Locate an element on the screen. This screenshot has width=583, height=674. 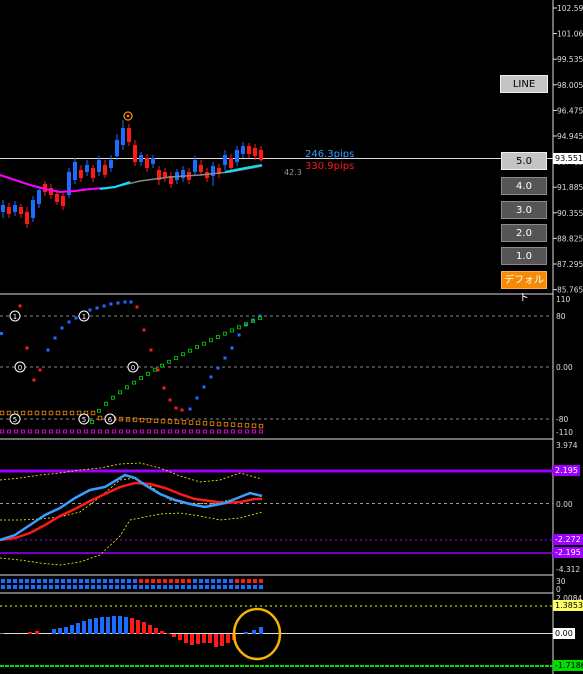
osc1-axis-label: 110 is located at coordinates (563, 299).